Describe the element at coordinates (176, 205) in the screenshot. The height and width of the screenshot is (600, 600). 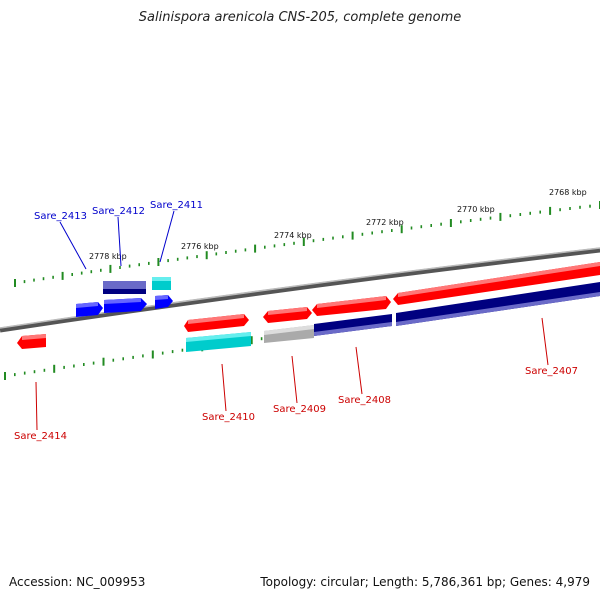
I see `label-sare-2411: Sare_2411` at that location.